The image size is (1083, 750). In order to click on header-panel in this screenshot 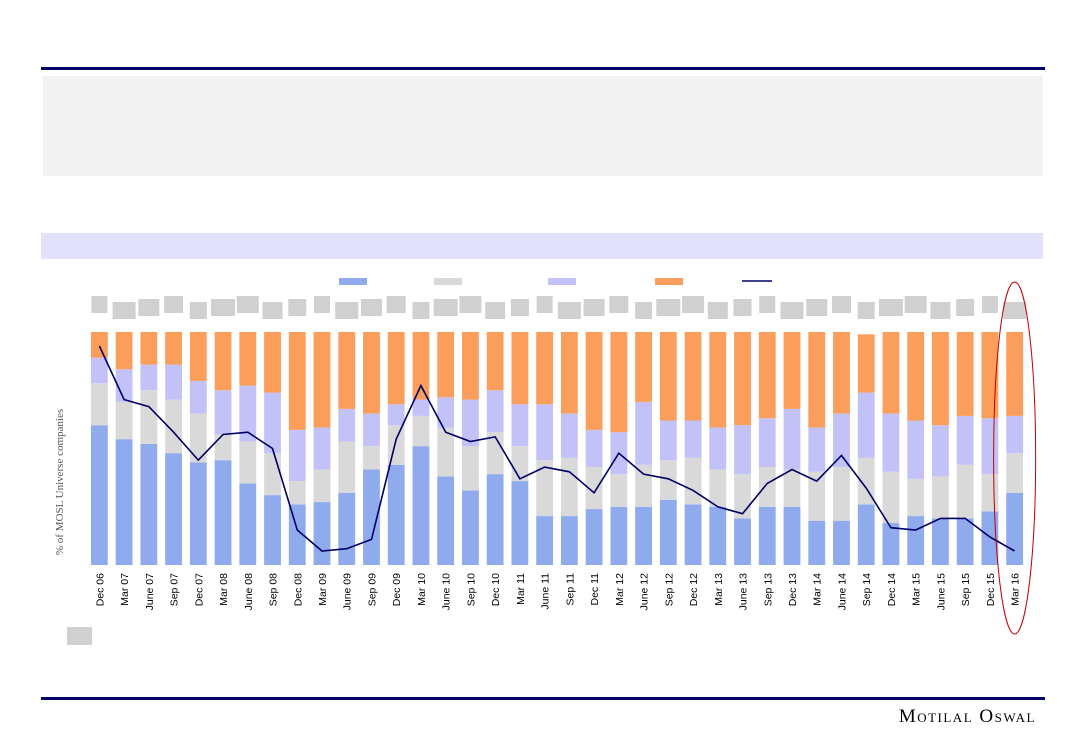, I will do `click(543, 126)`.